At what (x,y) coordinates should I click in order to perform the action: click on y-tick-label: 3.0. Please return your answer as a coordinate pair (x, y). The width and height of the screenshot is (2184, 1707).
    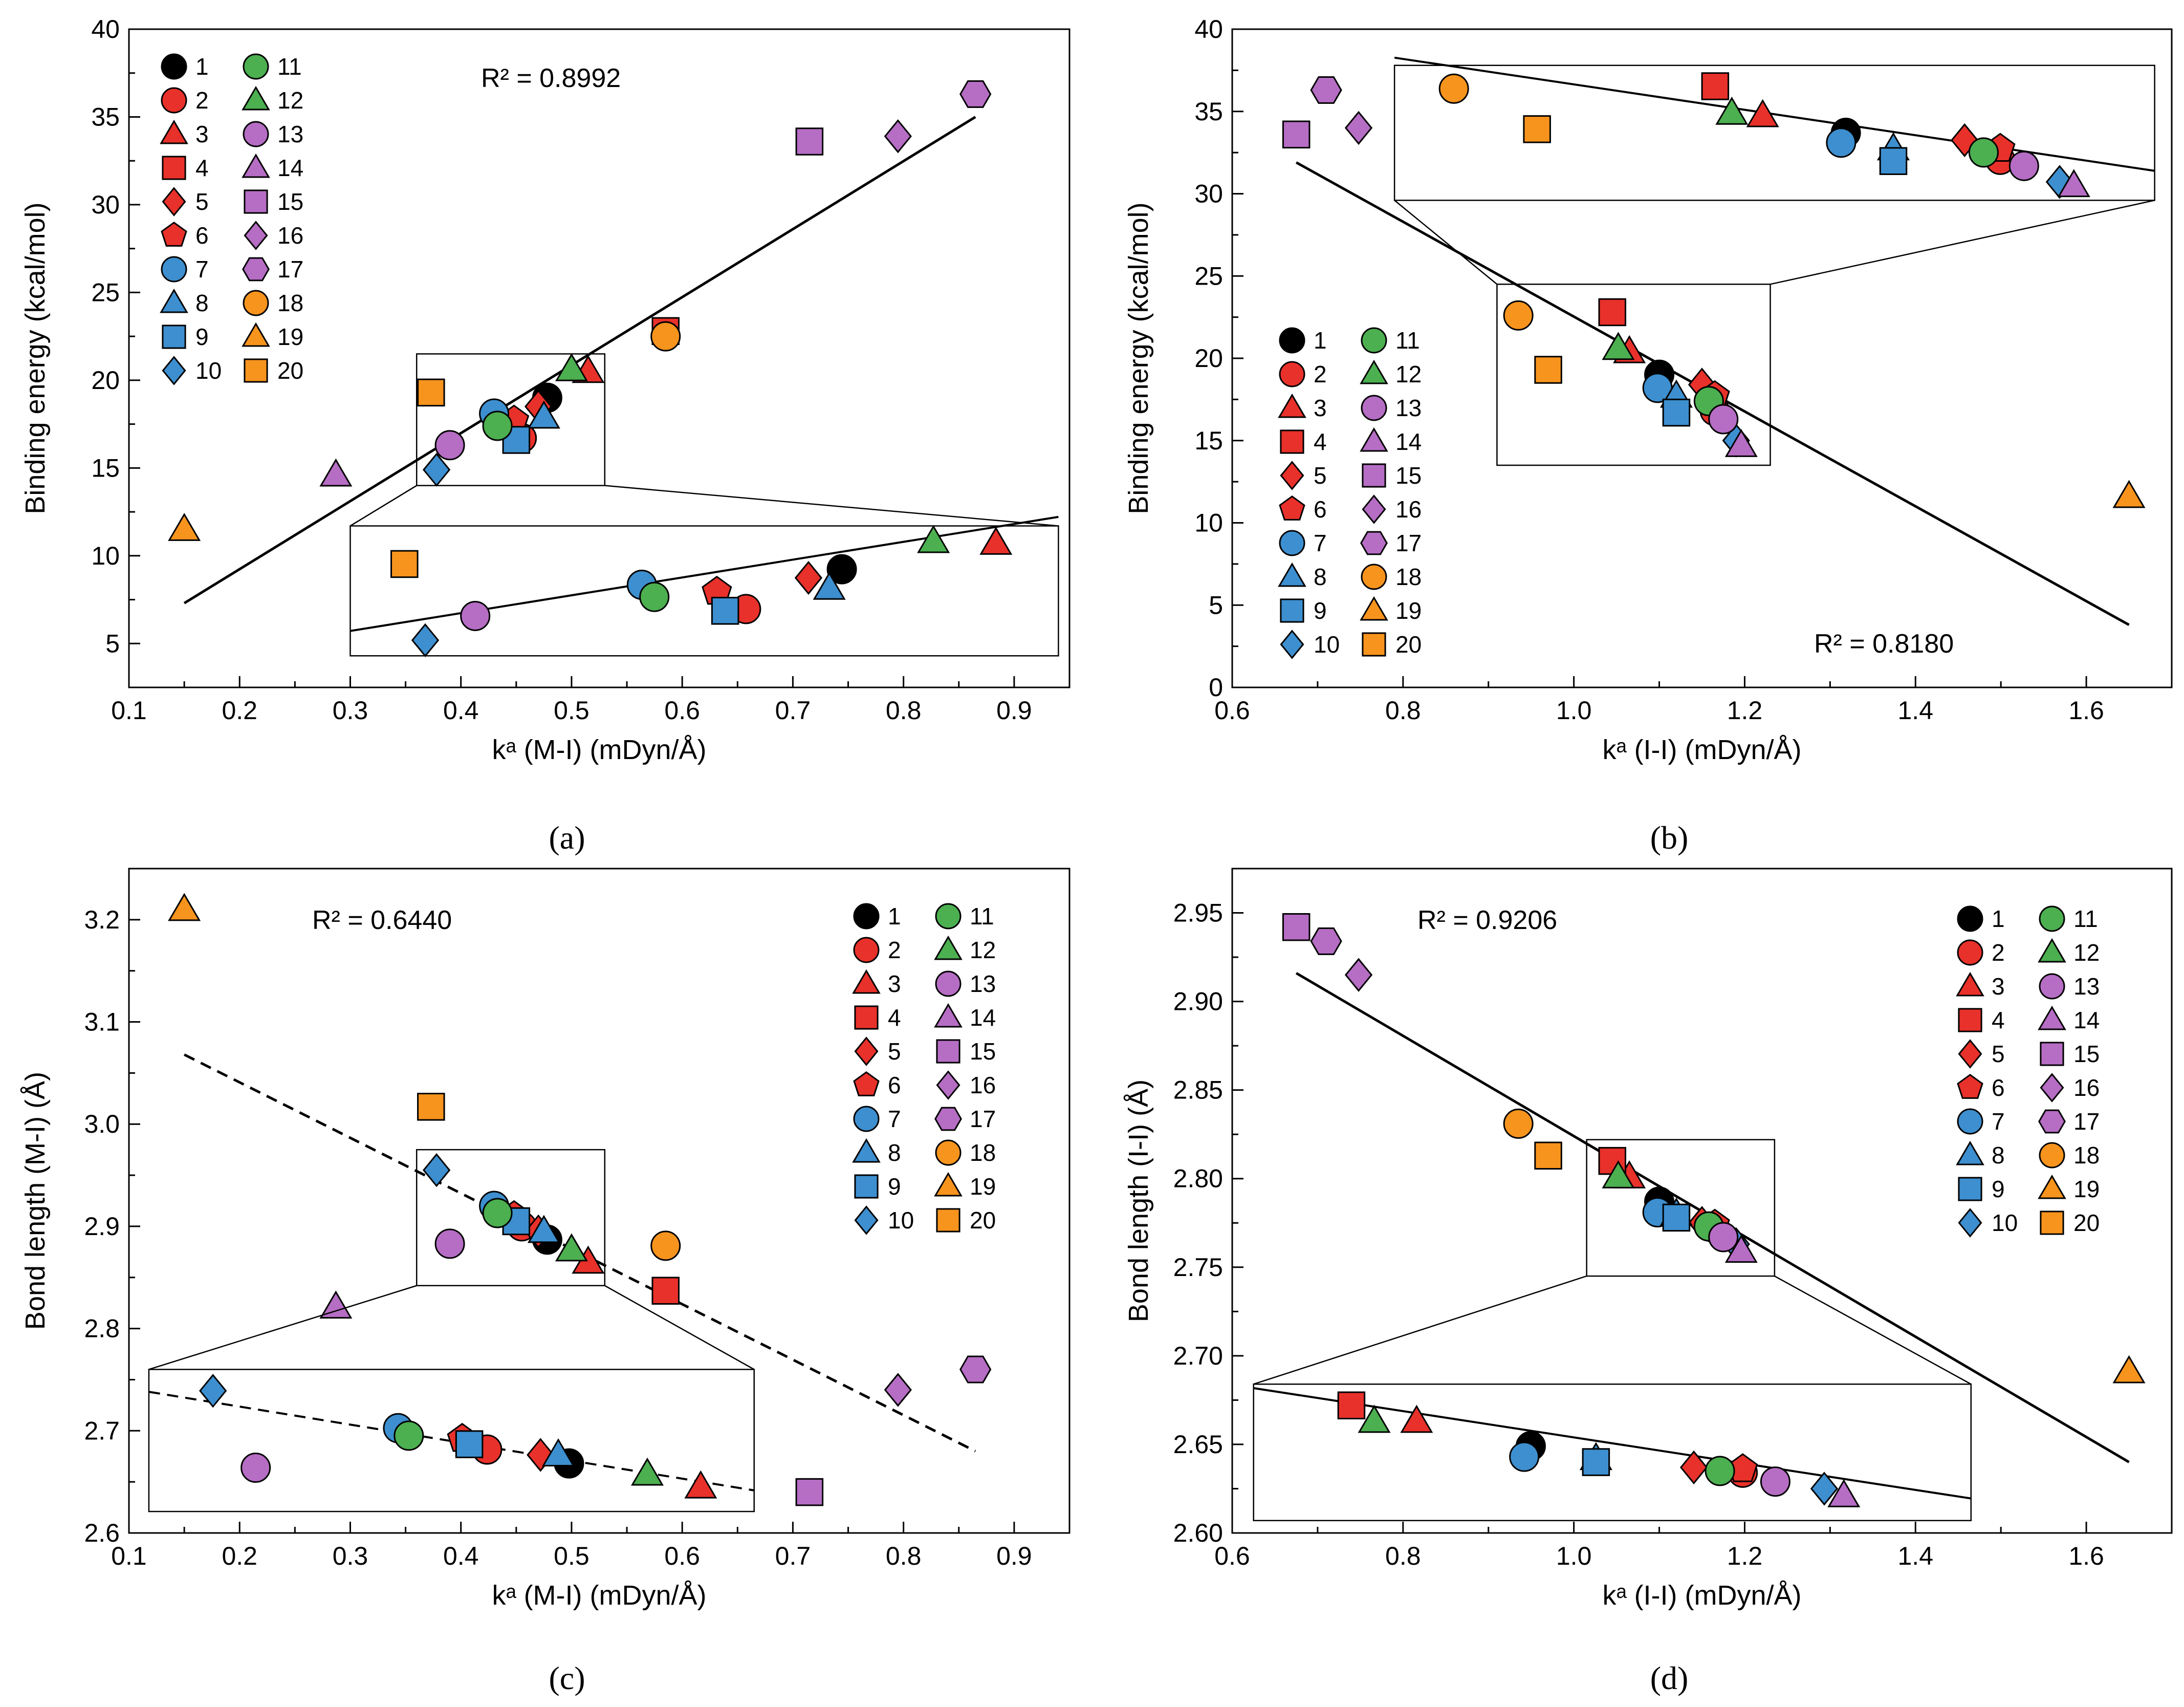
    Looking at the image, I should click on (102, 1124).